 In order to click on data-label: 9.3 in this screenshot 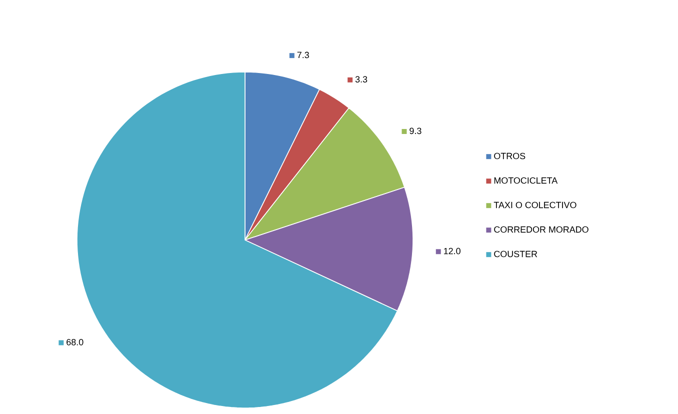, I will do `click(416, 131)`.